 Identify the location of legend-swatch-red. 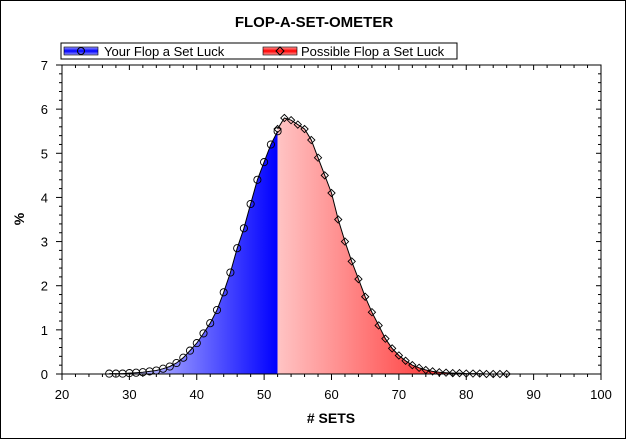
(280, 51).